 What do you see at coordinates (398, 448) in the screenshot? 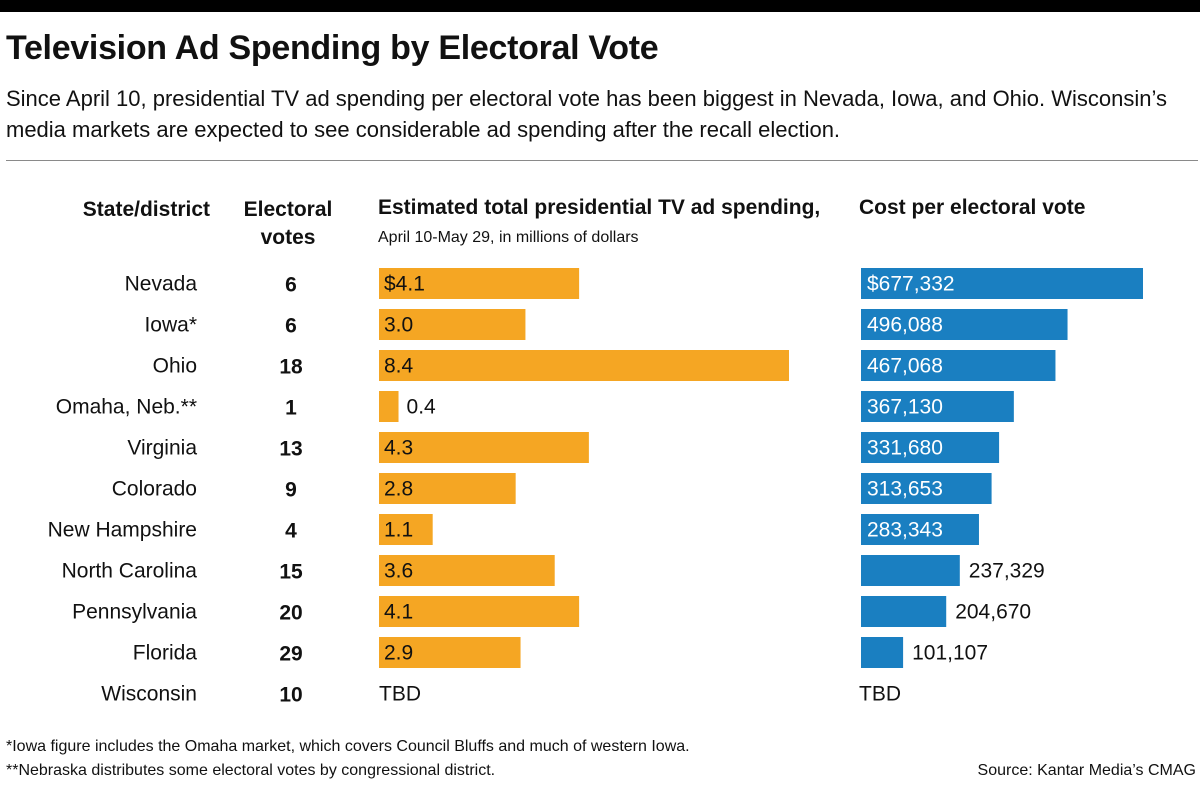
I see `spending-value-label: 4.3` at bounding box center [398, 448].